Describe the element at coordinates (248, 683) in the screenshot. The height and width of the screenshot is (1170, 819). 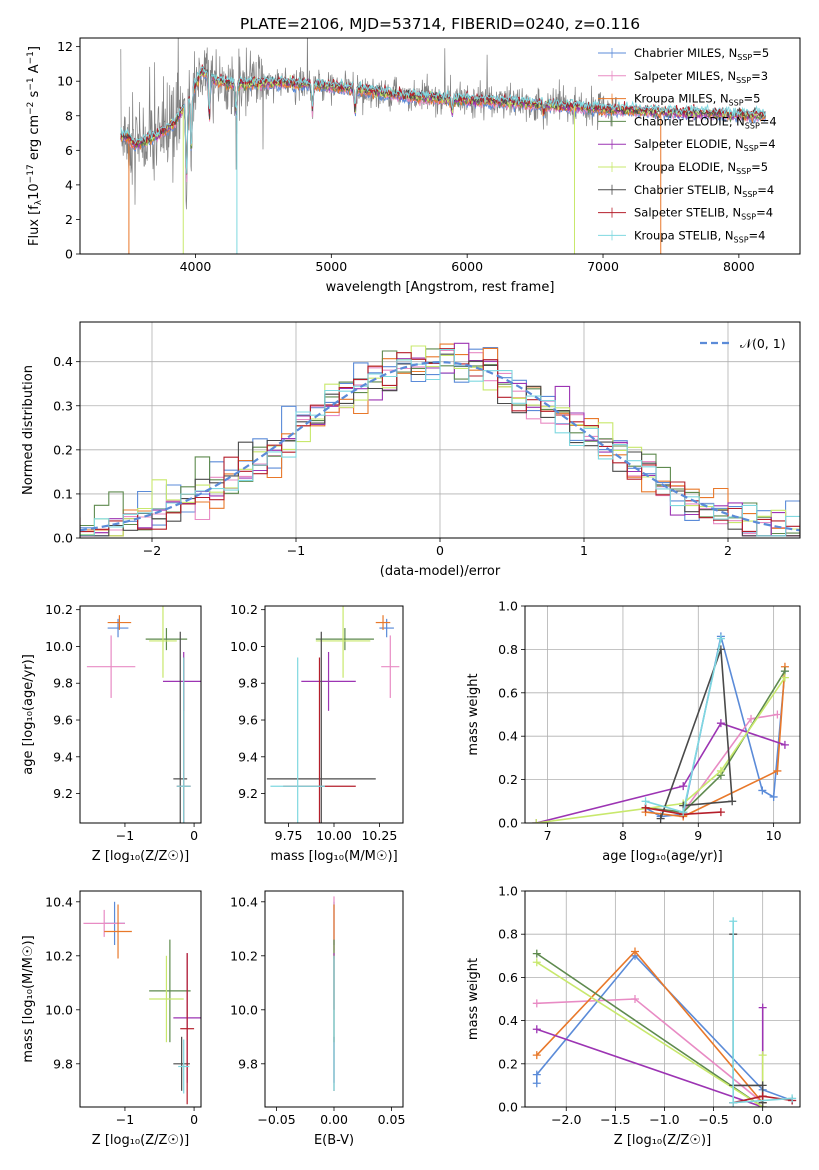
I see `y-tick-label: 9.8` at that location.